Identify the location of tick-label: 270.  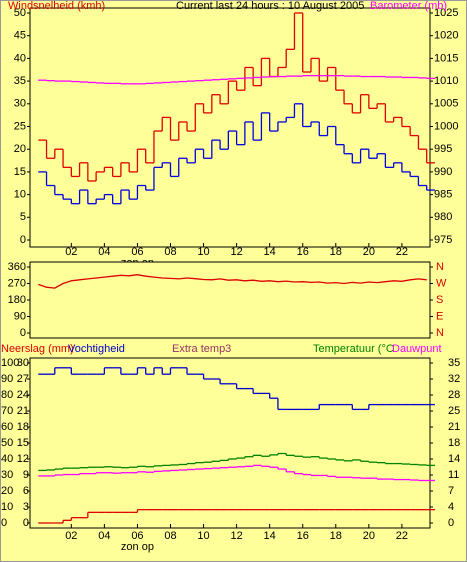
(17, 283).